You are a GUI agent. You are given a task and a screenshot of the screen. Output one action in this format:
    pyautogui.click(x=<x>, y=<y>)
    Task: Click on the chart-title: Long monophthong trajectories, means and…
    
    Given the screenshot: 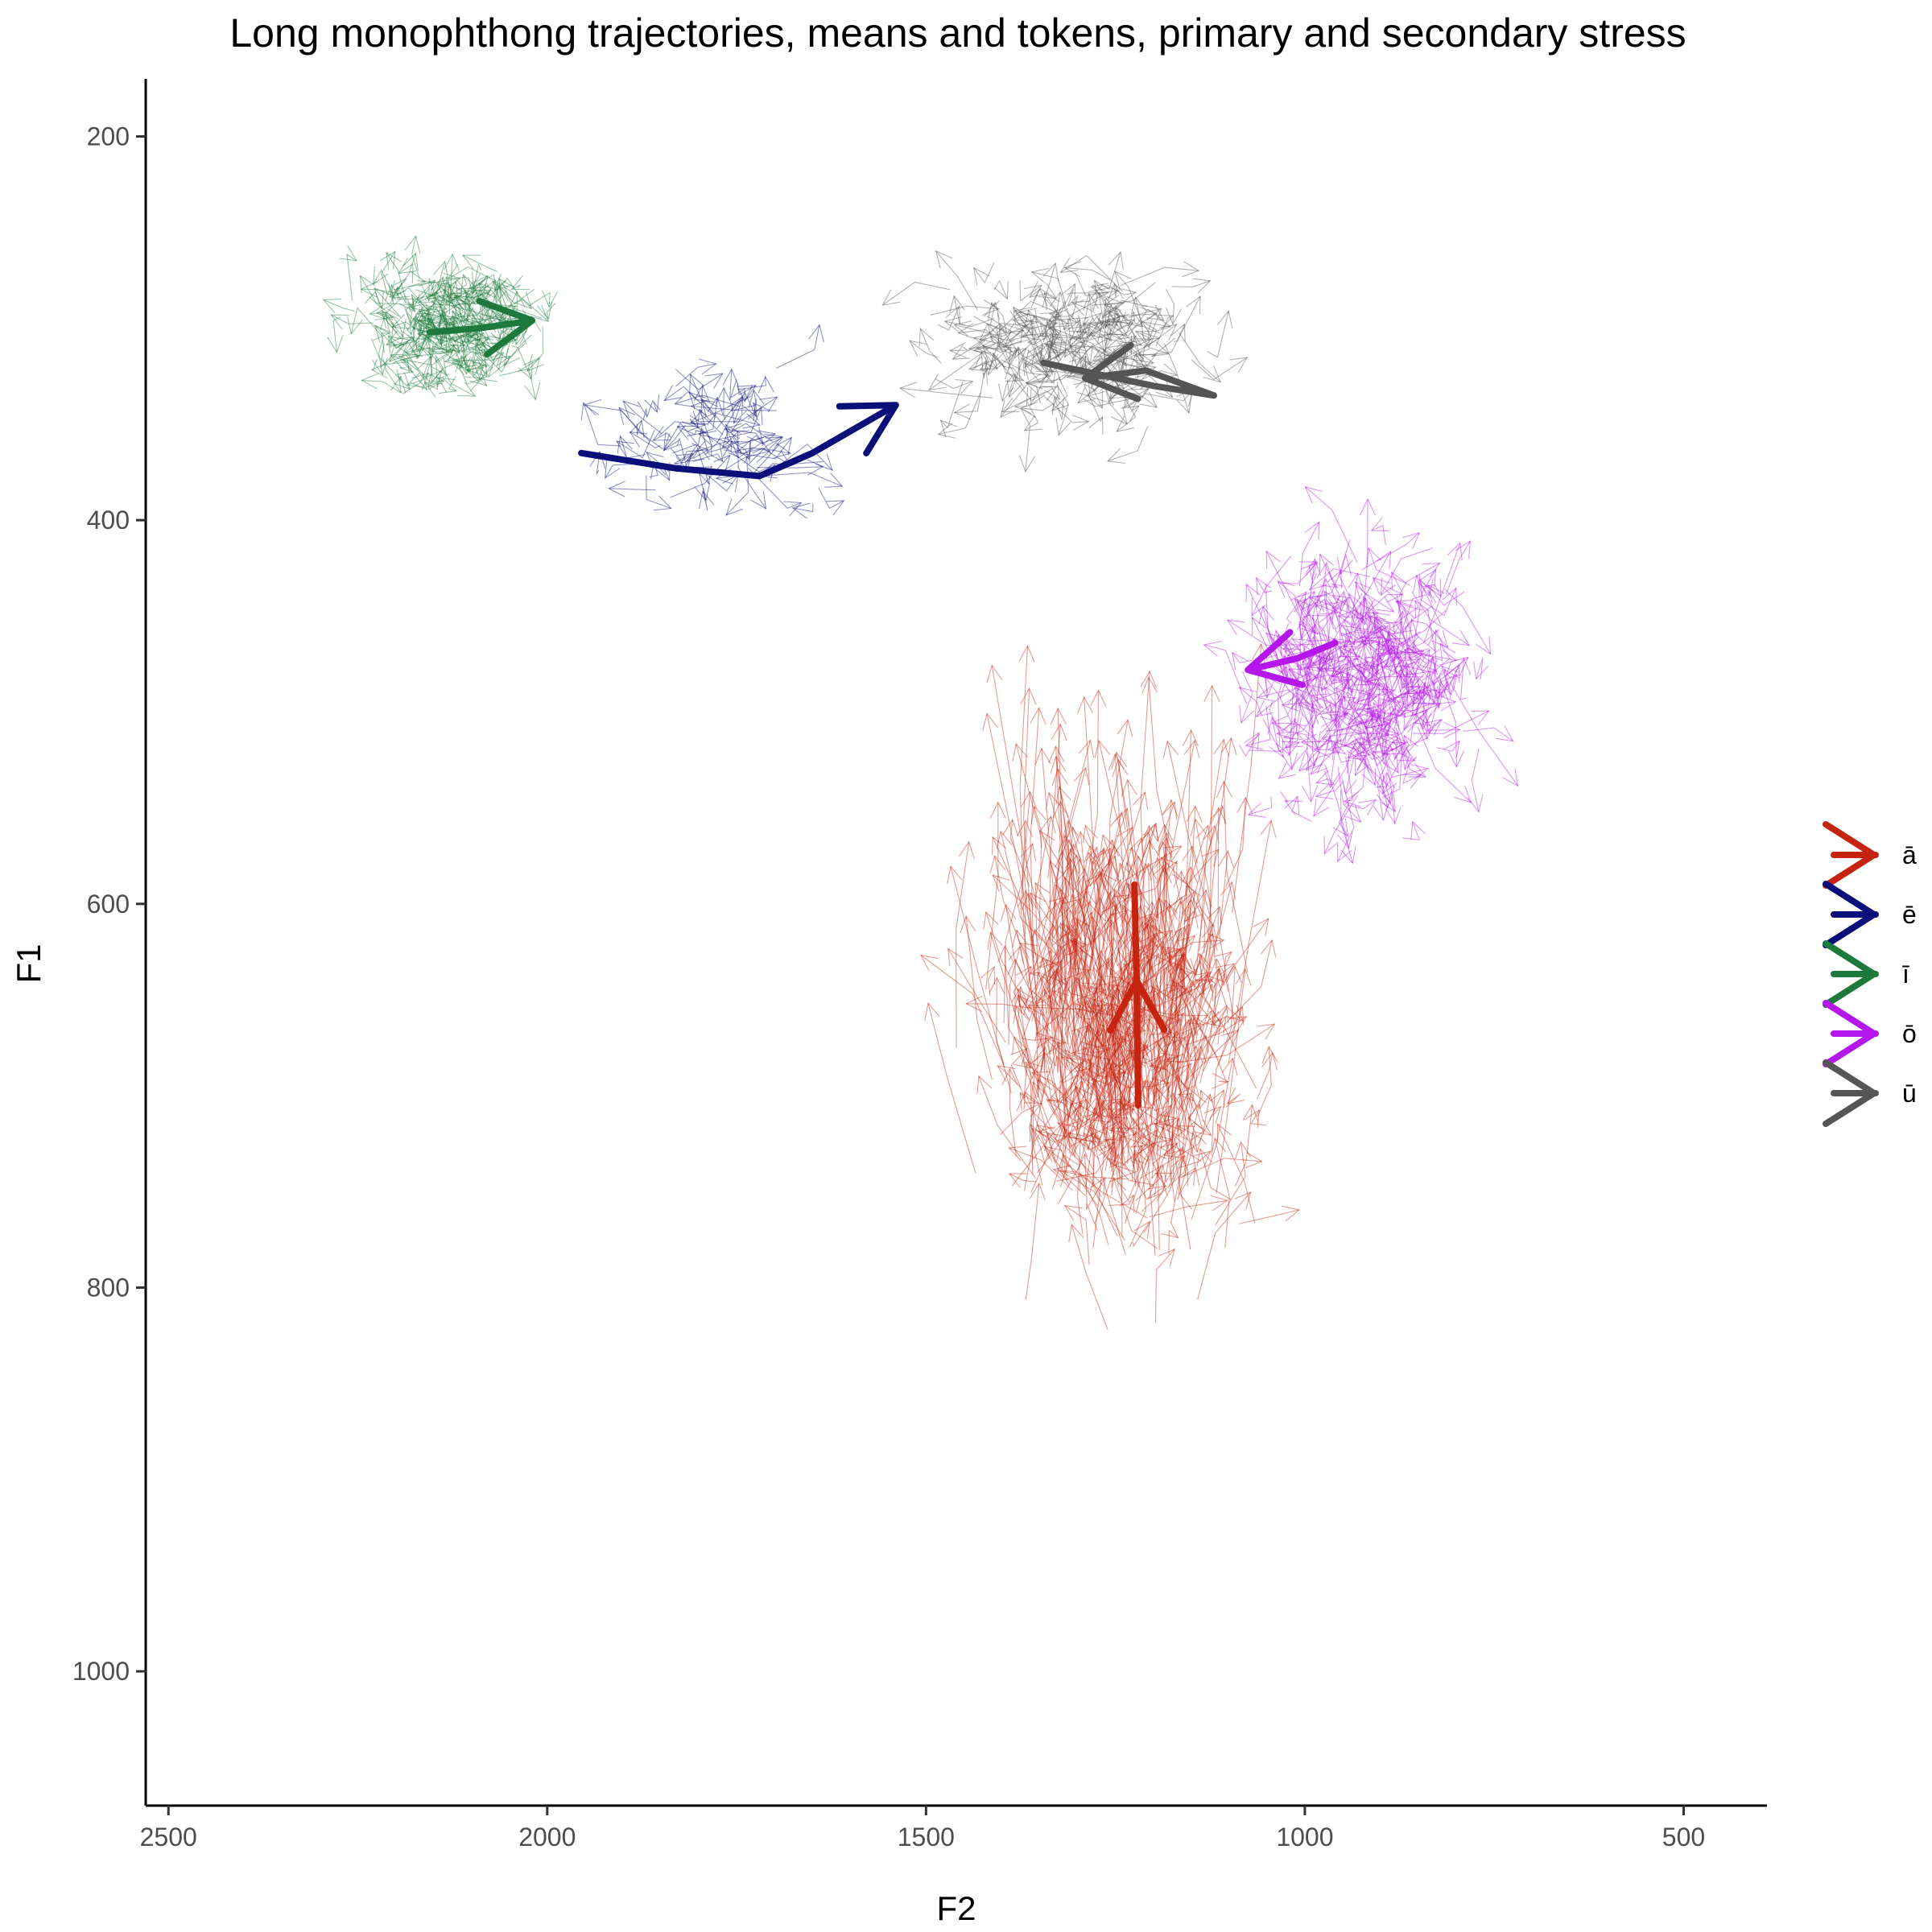 What is the action you would take?
    pyautogui.click(x=957, y=33)
    